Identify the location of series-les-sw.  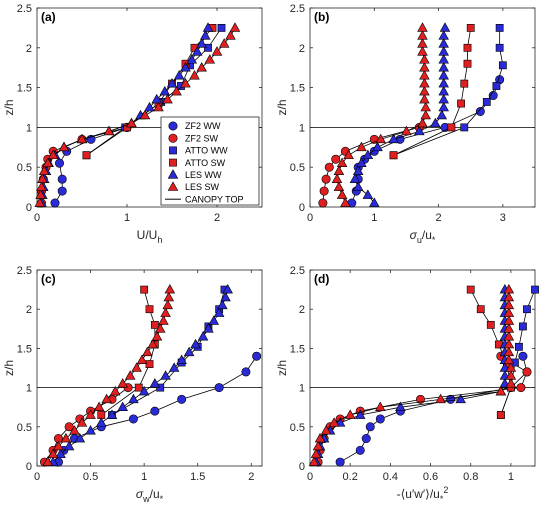
(412, 374).